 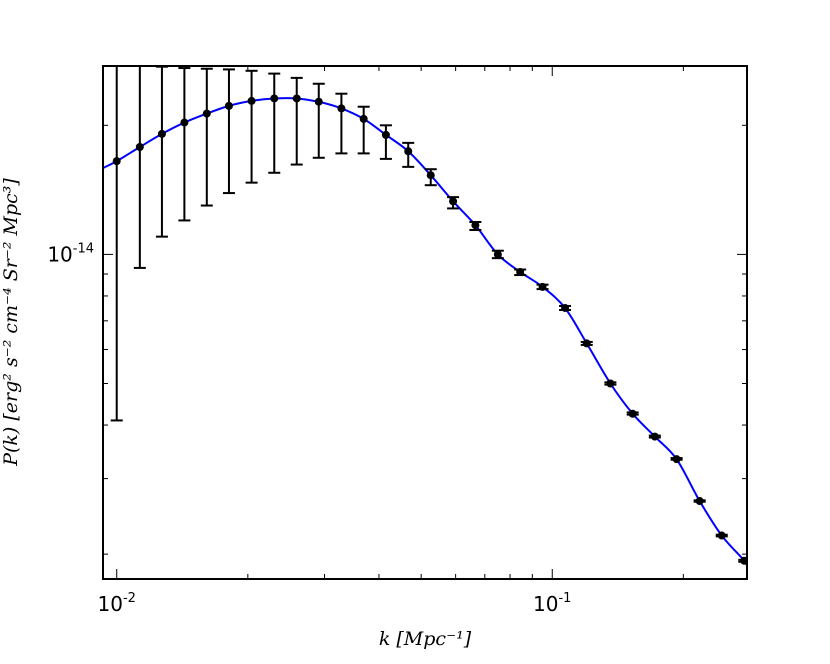 I want to click on y-tick-labels: 10-14, so click(x=70, y=253).